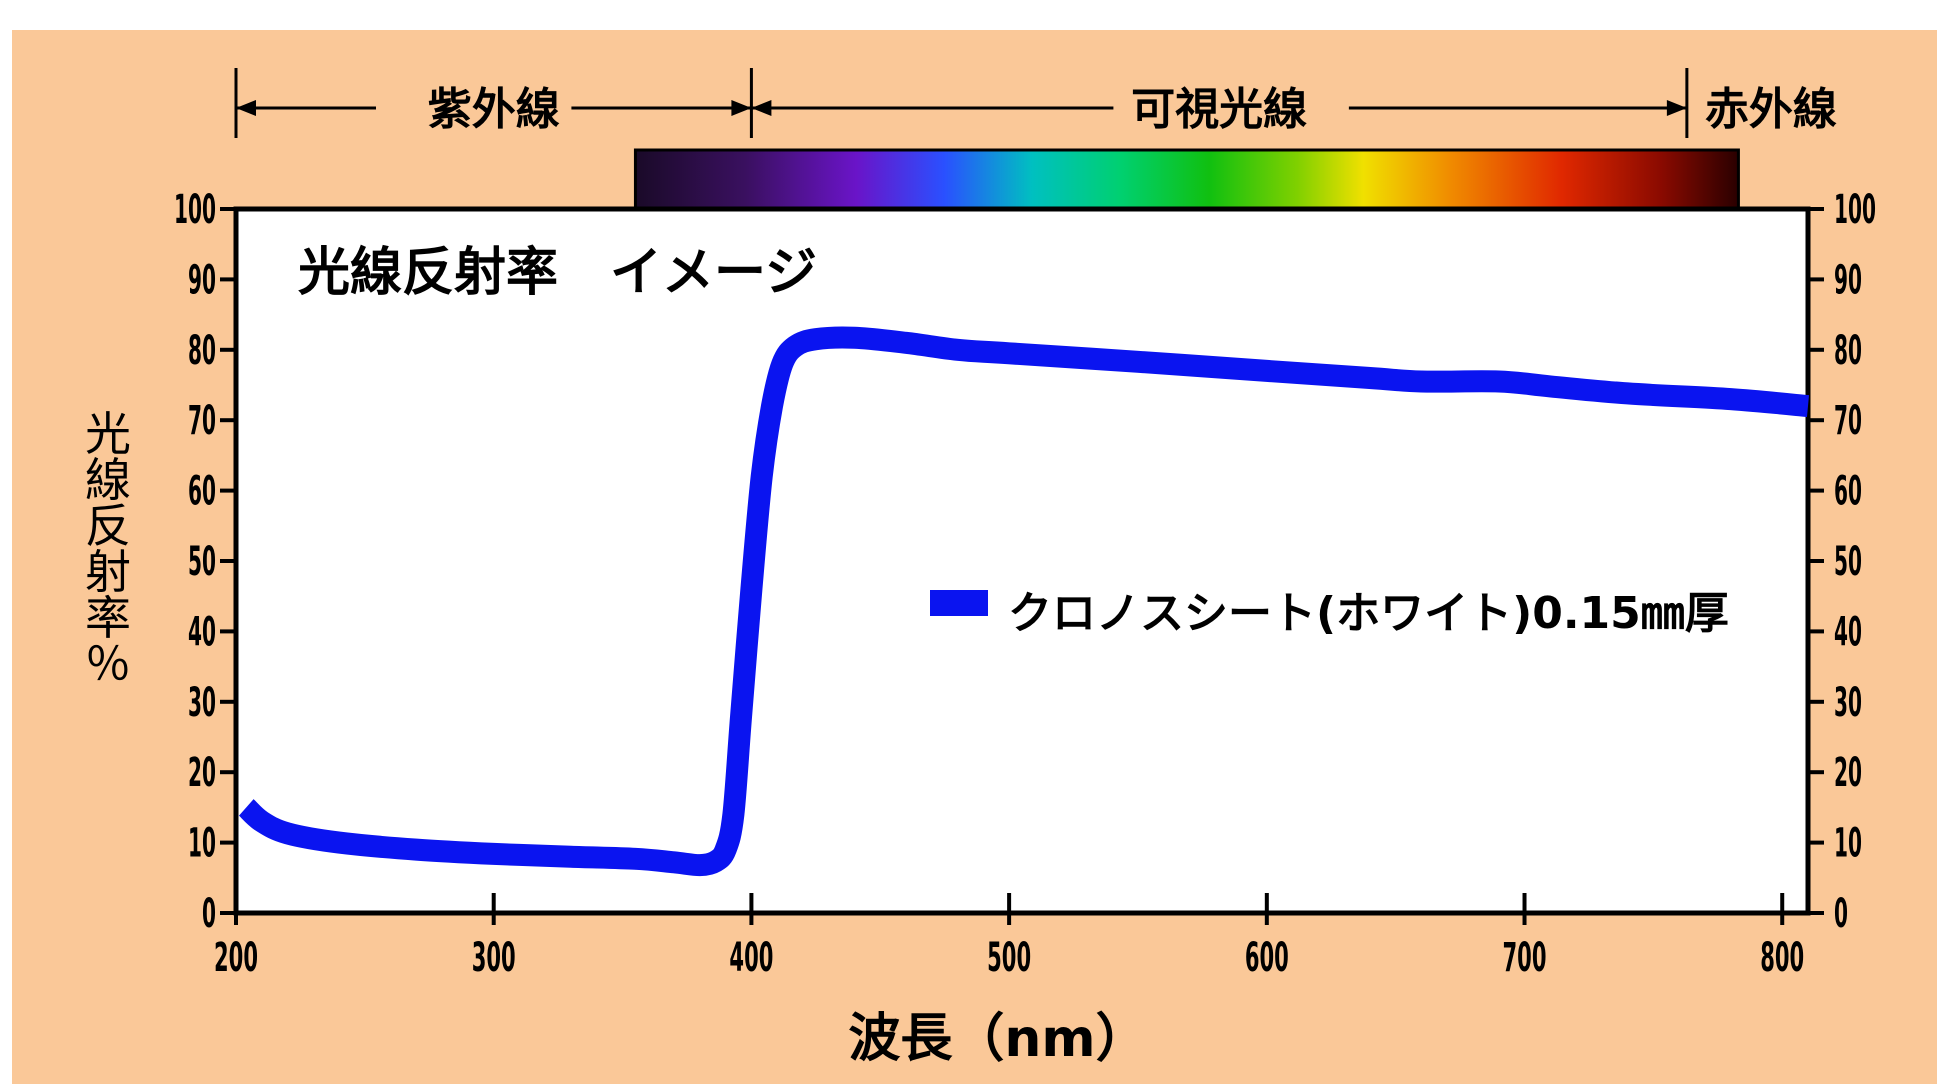 The height and width of the screenshot is (1084, 1937). What do you see at coordinates (202, 421) in the screenshot?
I see `y-tick-label-left: 70` at bounding box center [202, 421].